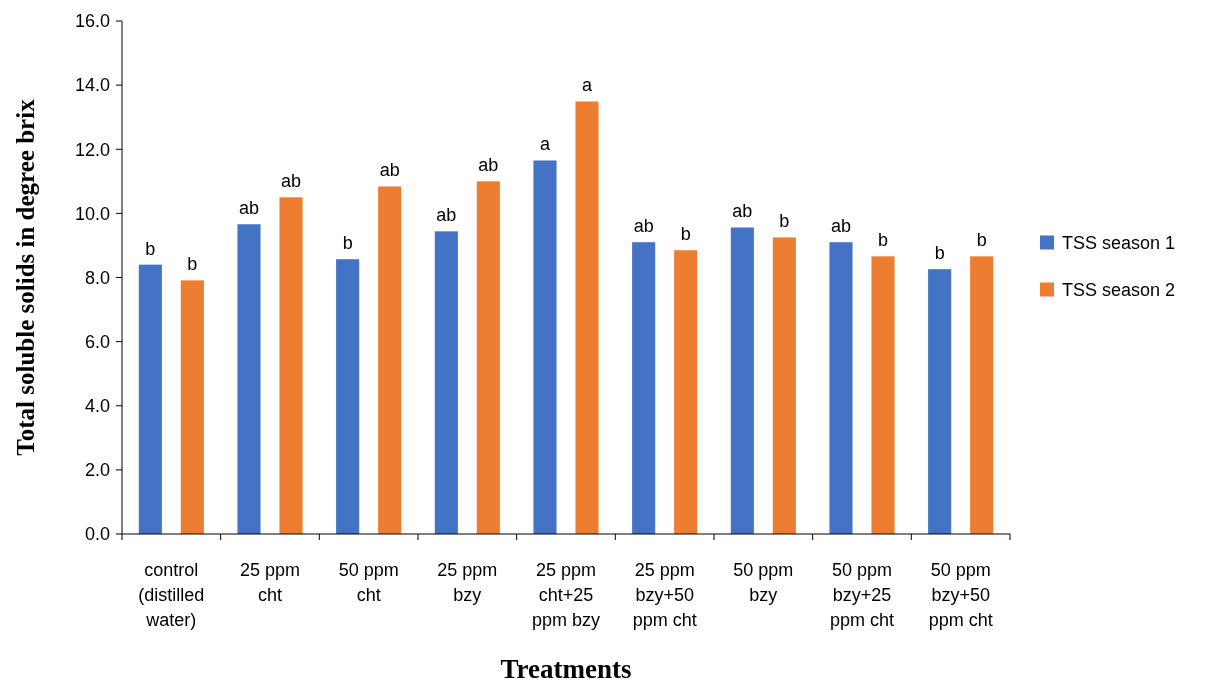 The width and height of the screenshot is (1212, 688). I want to click on x-tick-label: 50 ppm bzy+25 ppm cht, so click(862, 595).